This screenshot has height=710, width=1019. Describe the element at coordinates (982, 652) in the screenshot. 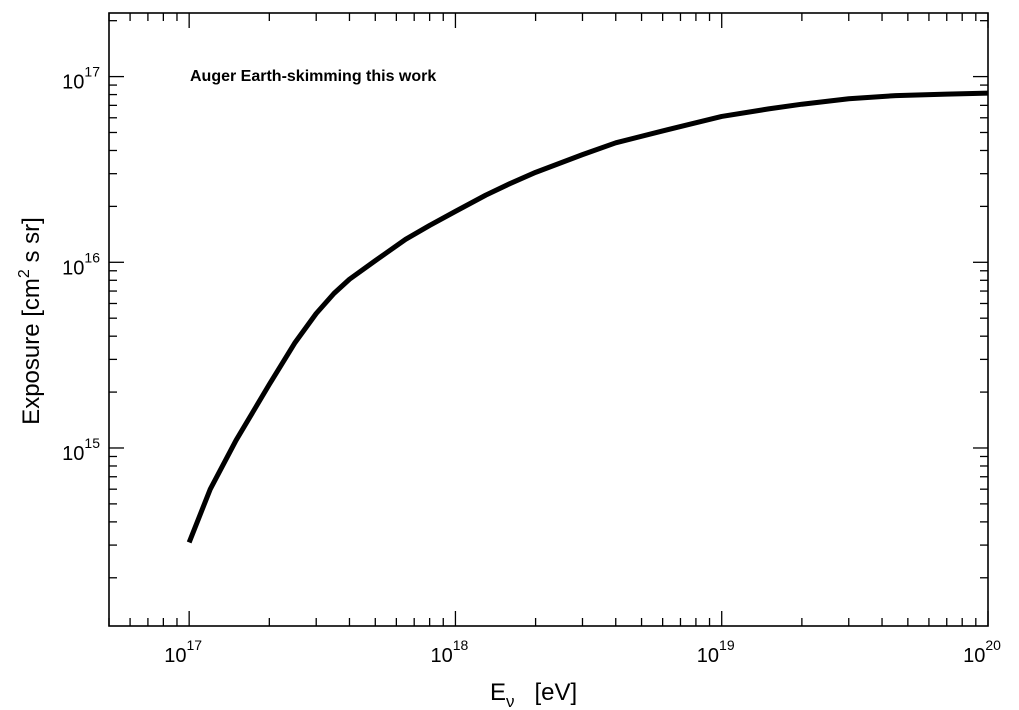

I see `x-tick-label: 1020` at that location.